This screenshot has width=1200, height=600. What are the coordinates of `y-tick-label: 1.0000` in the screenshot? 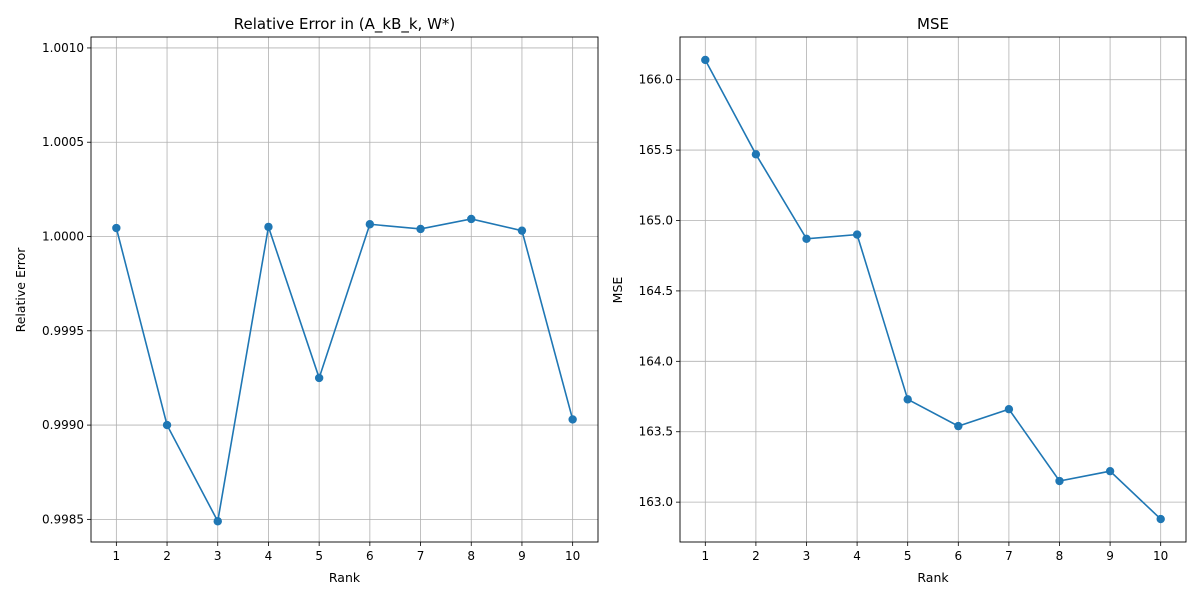 It's located at (63, 237).